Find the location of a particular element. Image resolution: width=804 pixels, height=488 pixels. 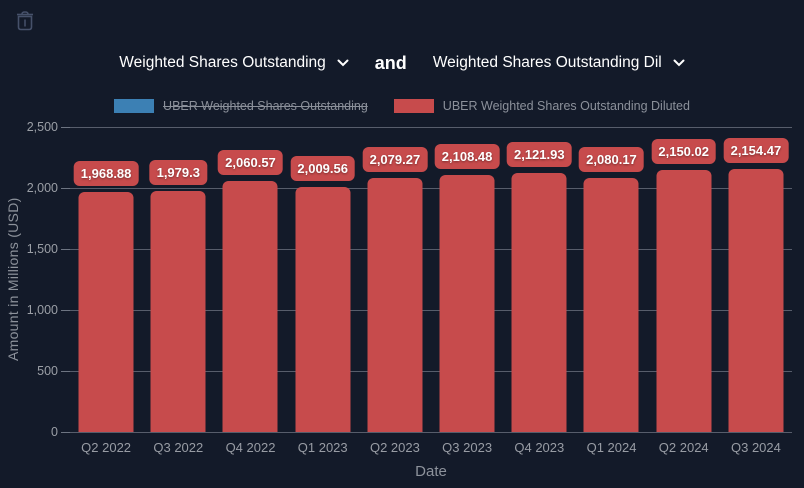

y-tick-label: 0 is located at coordinates (54, 432).